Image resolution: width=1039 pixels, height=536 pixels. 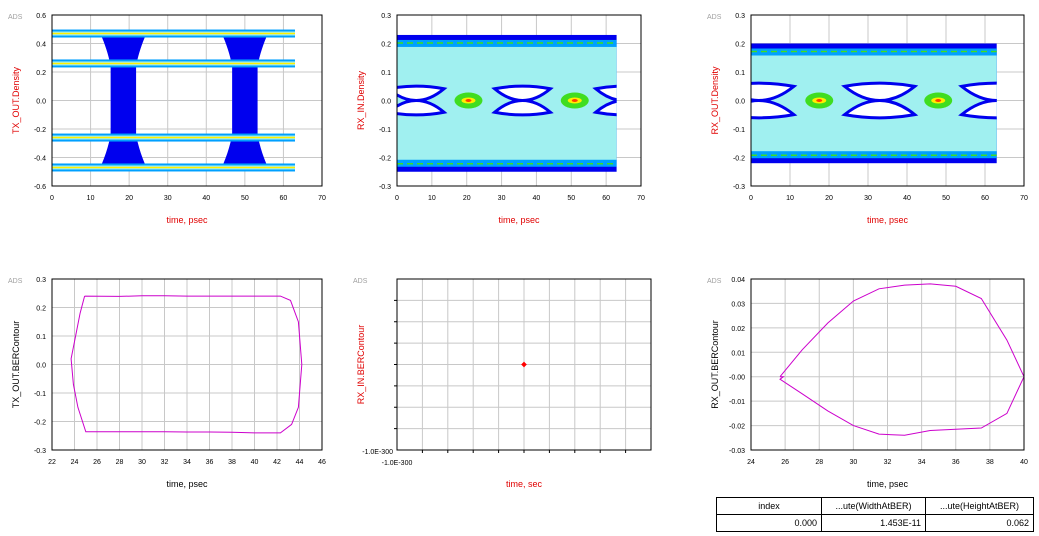 I want to click on y-tick-label: -0.6, so click(x=40, y=187).